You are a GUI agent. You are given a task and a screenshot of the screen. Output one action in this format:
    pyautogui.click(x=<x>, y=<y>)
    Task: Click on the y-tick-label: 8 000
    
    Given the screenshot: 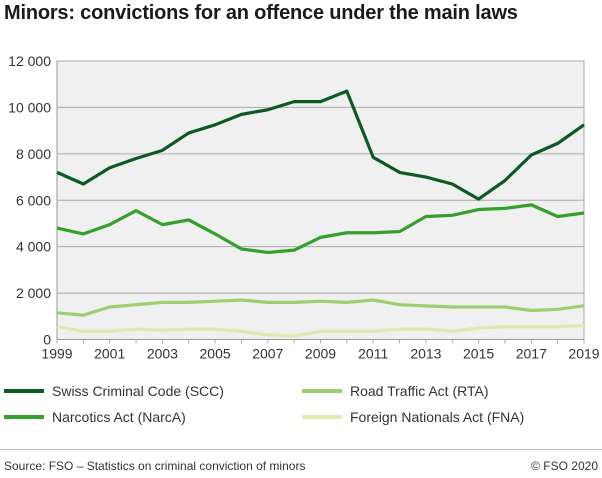 What is the action you would take?
    pyautogui.click(x=33, y=154)
    